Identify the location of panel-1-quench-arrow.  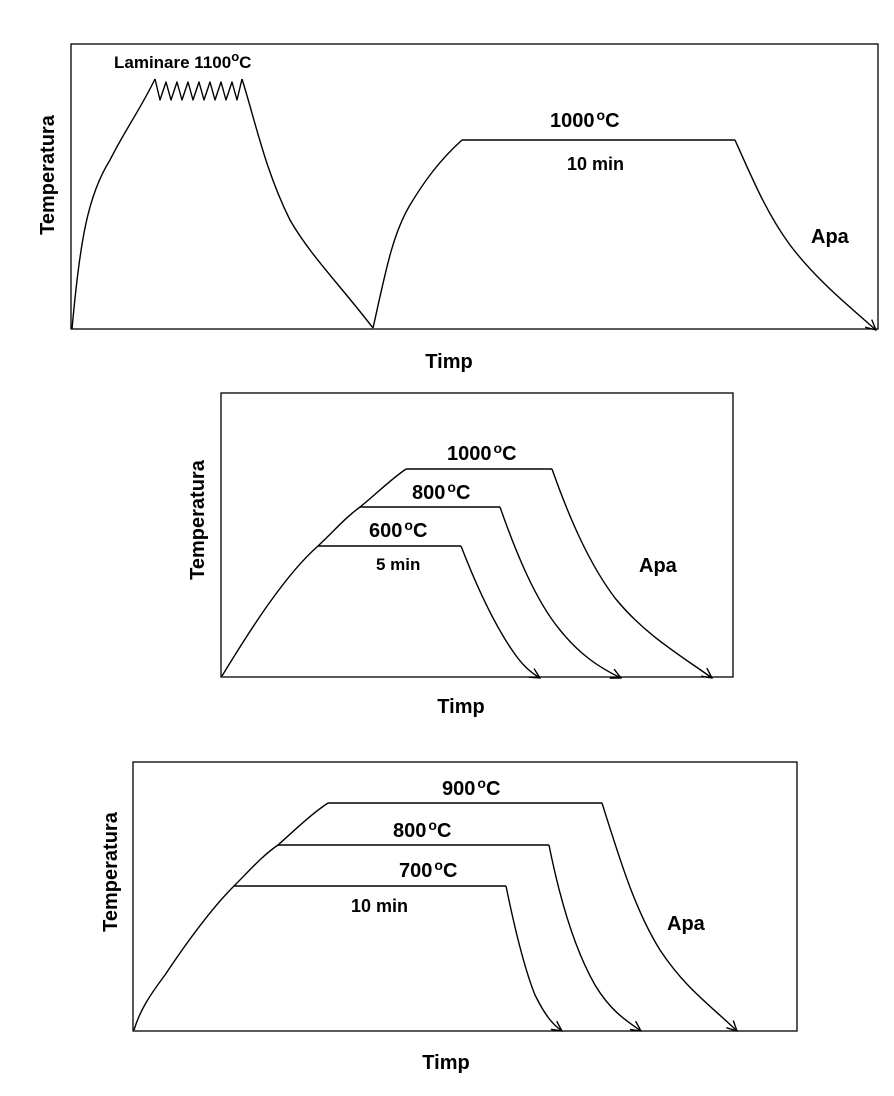
(805, 234).